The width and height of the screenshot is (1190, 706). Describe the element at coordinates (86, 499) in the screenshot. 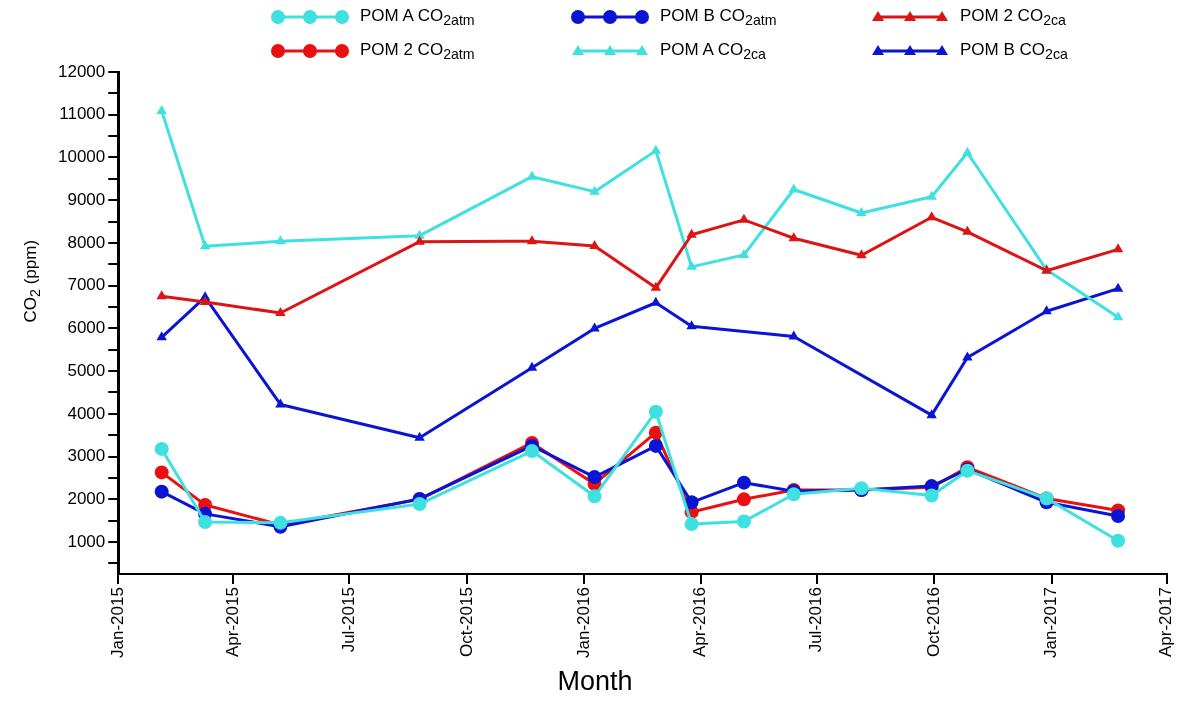

I see `y-tick-label: 2000` at that location.